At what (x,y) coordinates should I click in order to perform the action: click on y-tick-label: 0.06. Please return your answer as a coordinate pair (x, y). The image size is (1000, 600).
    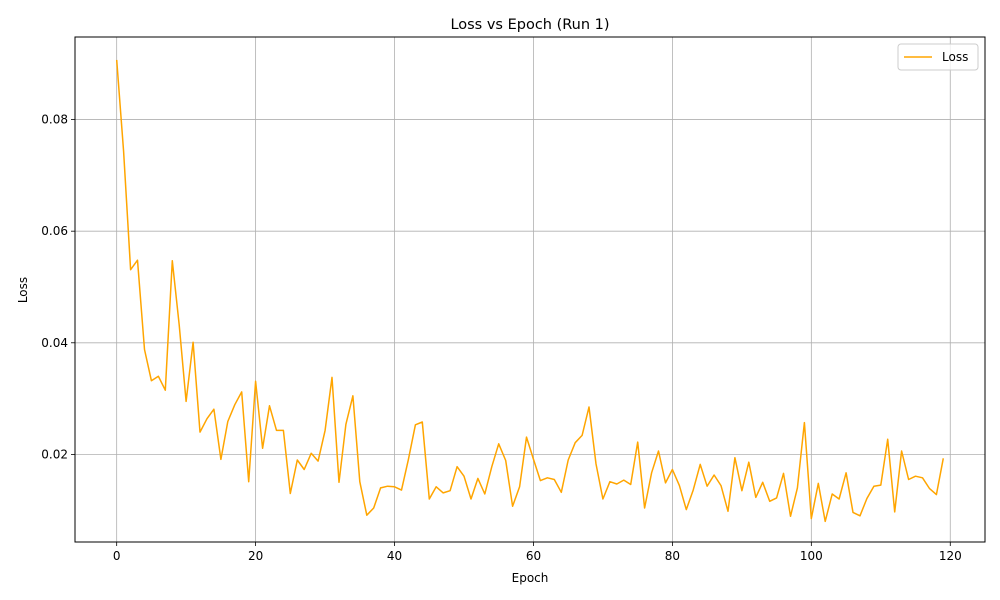
    Looking at the image, I should click on (54, 231).